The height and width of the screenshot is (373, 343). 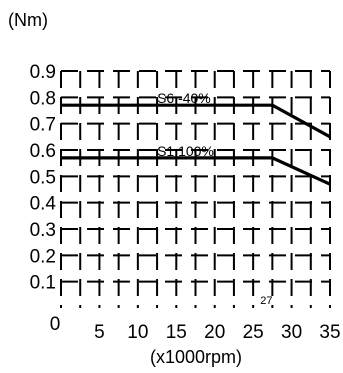 What do you see at coordinates (291, 332) in the screenshot?
I see `x-tick-label: 30` at bounding box center [291, 332].